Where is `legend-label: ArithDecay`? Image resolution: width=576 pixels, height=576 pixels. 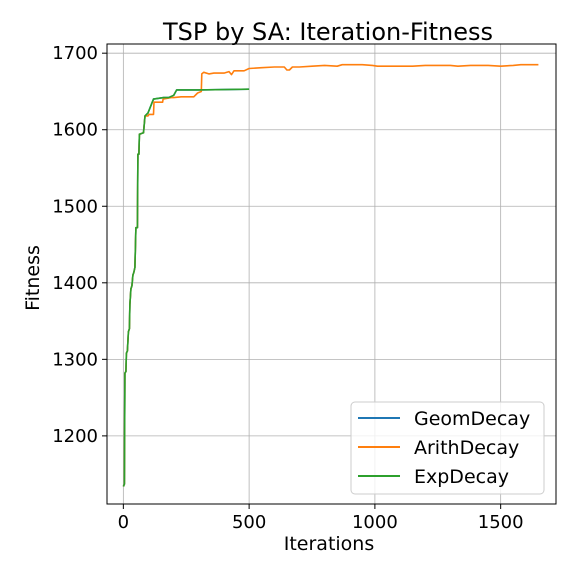
legend-label: ArithDecay is located at coordinates (466, 448).